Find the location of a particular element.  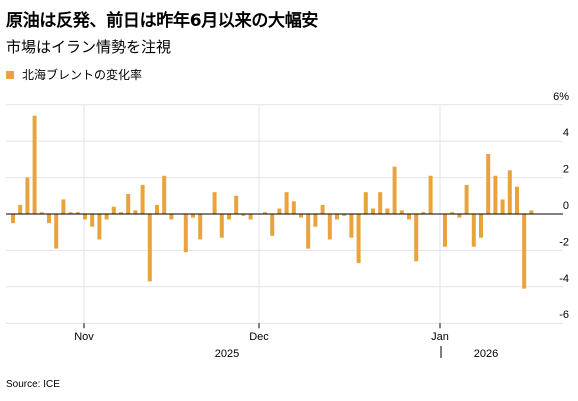

source-note: Source: ICE is located at coordinates (33, 384).